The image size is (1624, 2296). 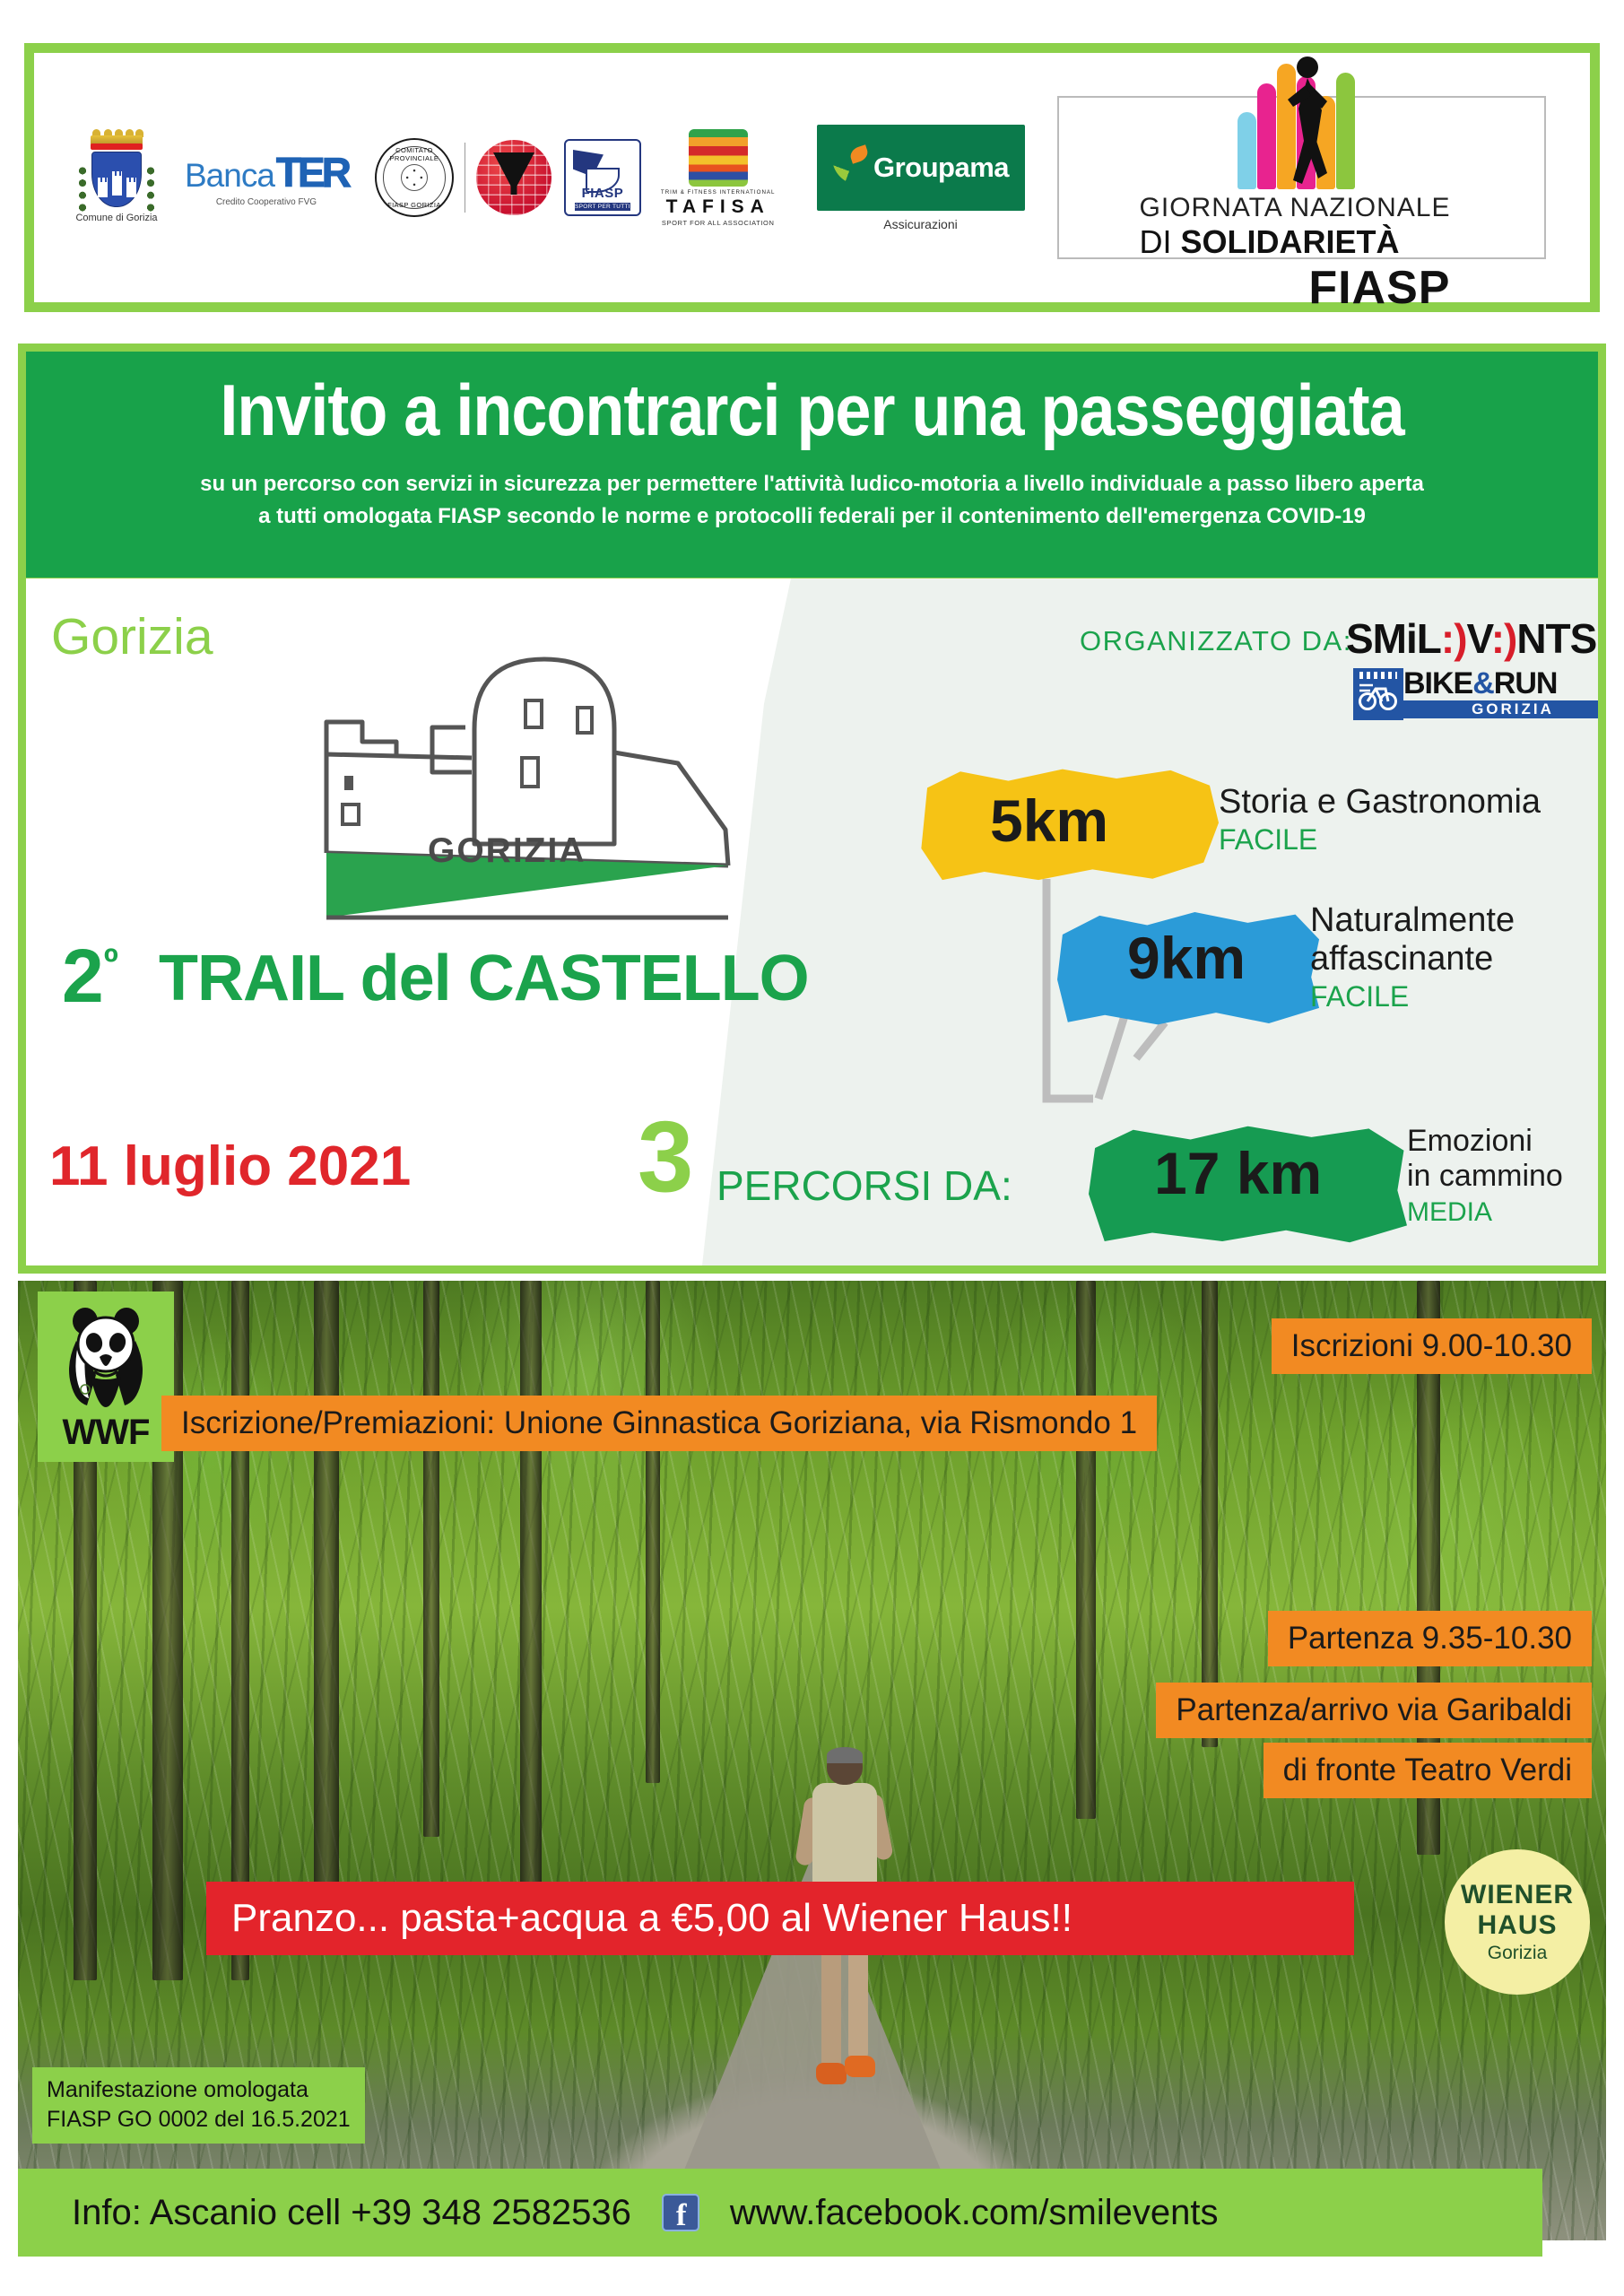 I want to click on route-desc-17km: Emozioni in cammino MEDIA, so click(x=1485, y=1176).